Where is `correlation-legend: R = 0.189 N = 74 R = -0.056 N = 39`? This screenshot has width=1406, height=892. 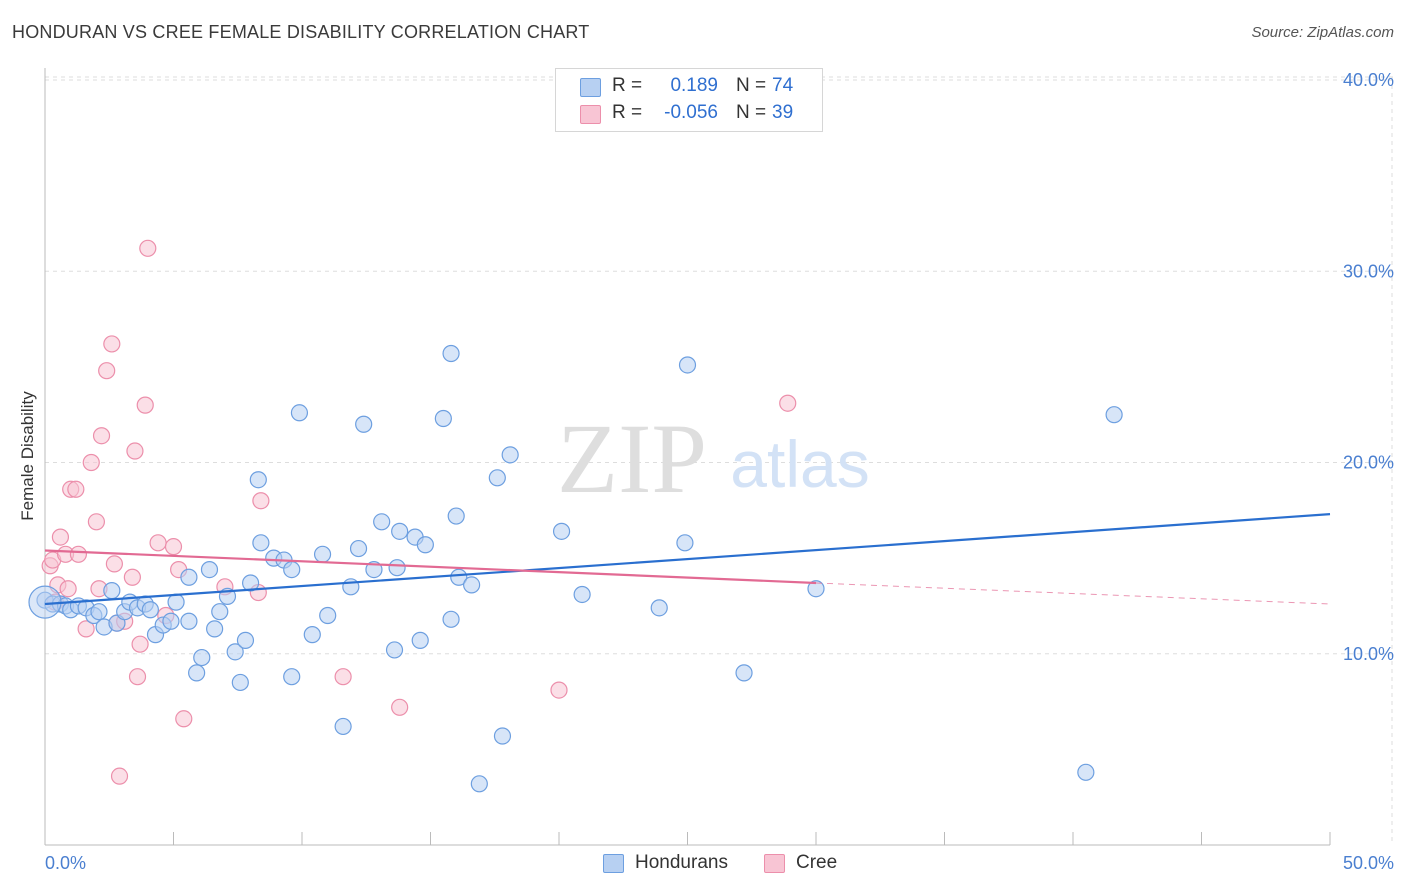
correlation-legend: R = 0.189 N = 74 R = -0.056 N = 39 is located at coordinates (689, 100).